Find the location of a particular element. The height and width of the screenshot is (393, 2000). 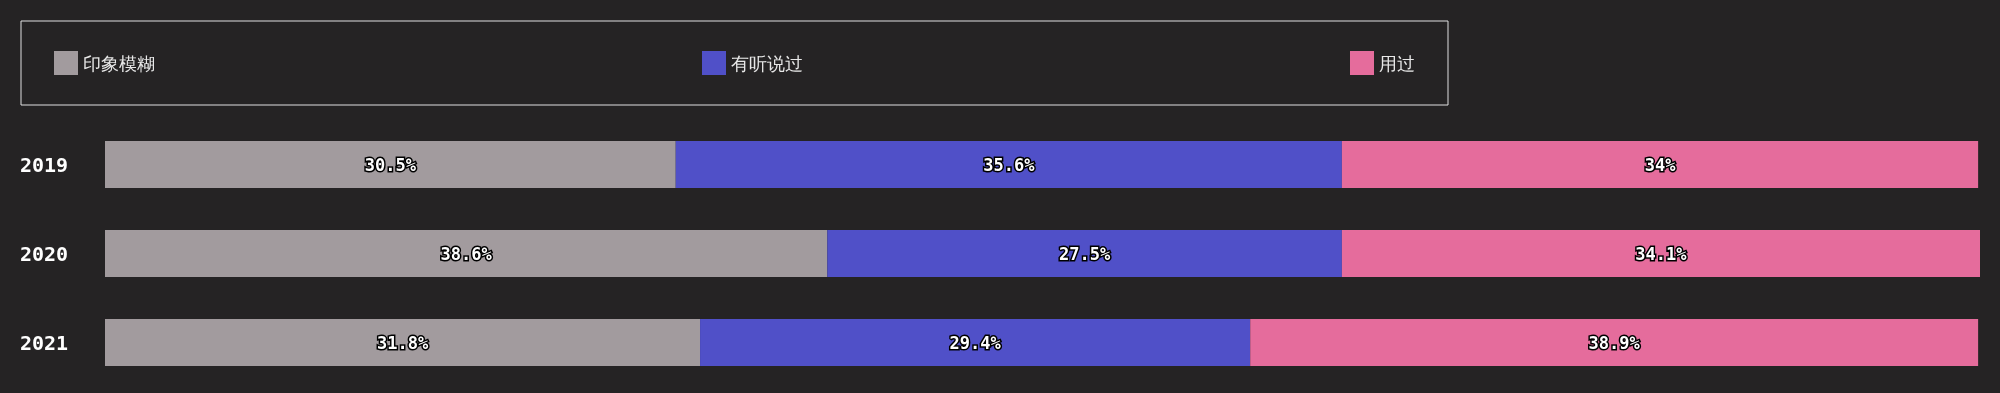

y-tick-label: 2021 is located at coordinates (44, 342).